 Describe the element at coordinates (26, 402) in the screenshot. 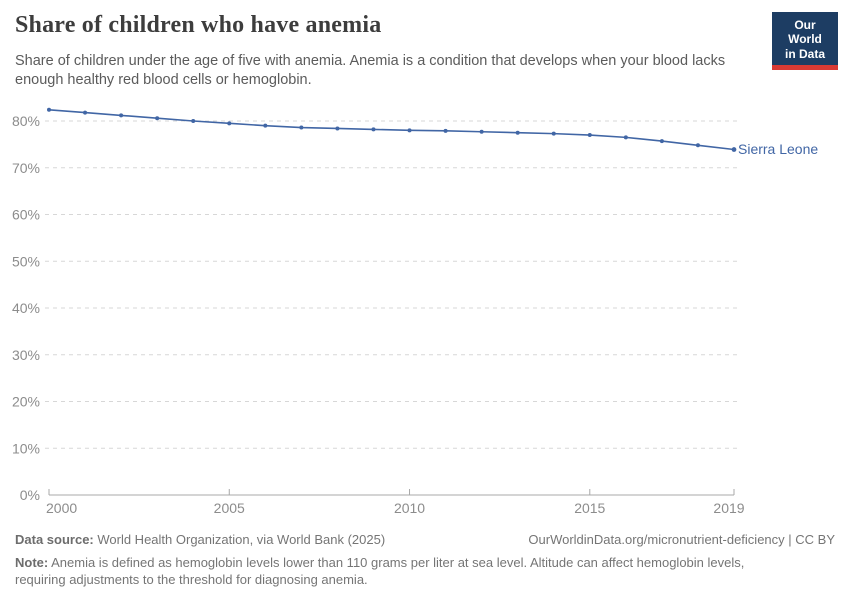

I see `y-axis-tick-label: 20%` at that location.